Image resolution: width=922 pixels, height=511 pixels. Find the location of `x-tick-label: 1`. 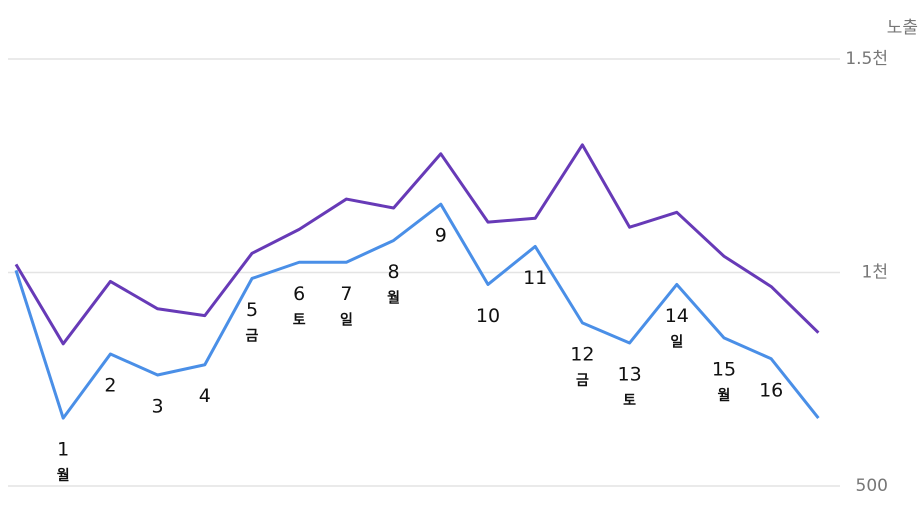

x-tick-label: 1 is located at coordinates (63, 450).